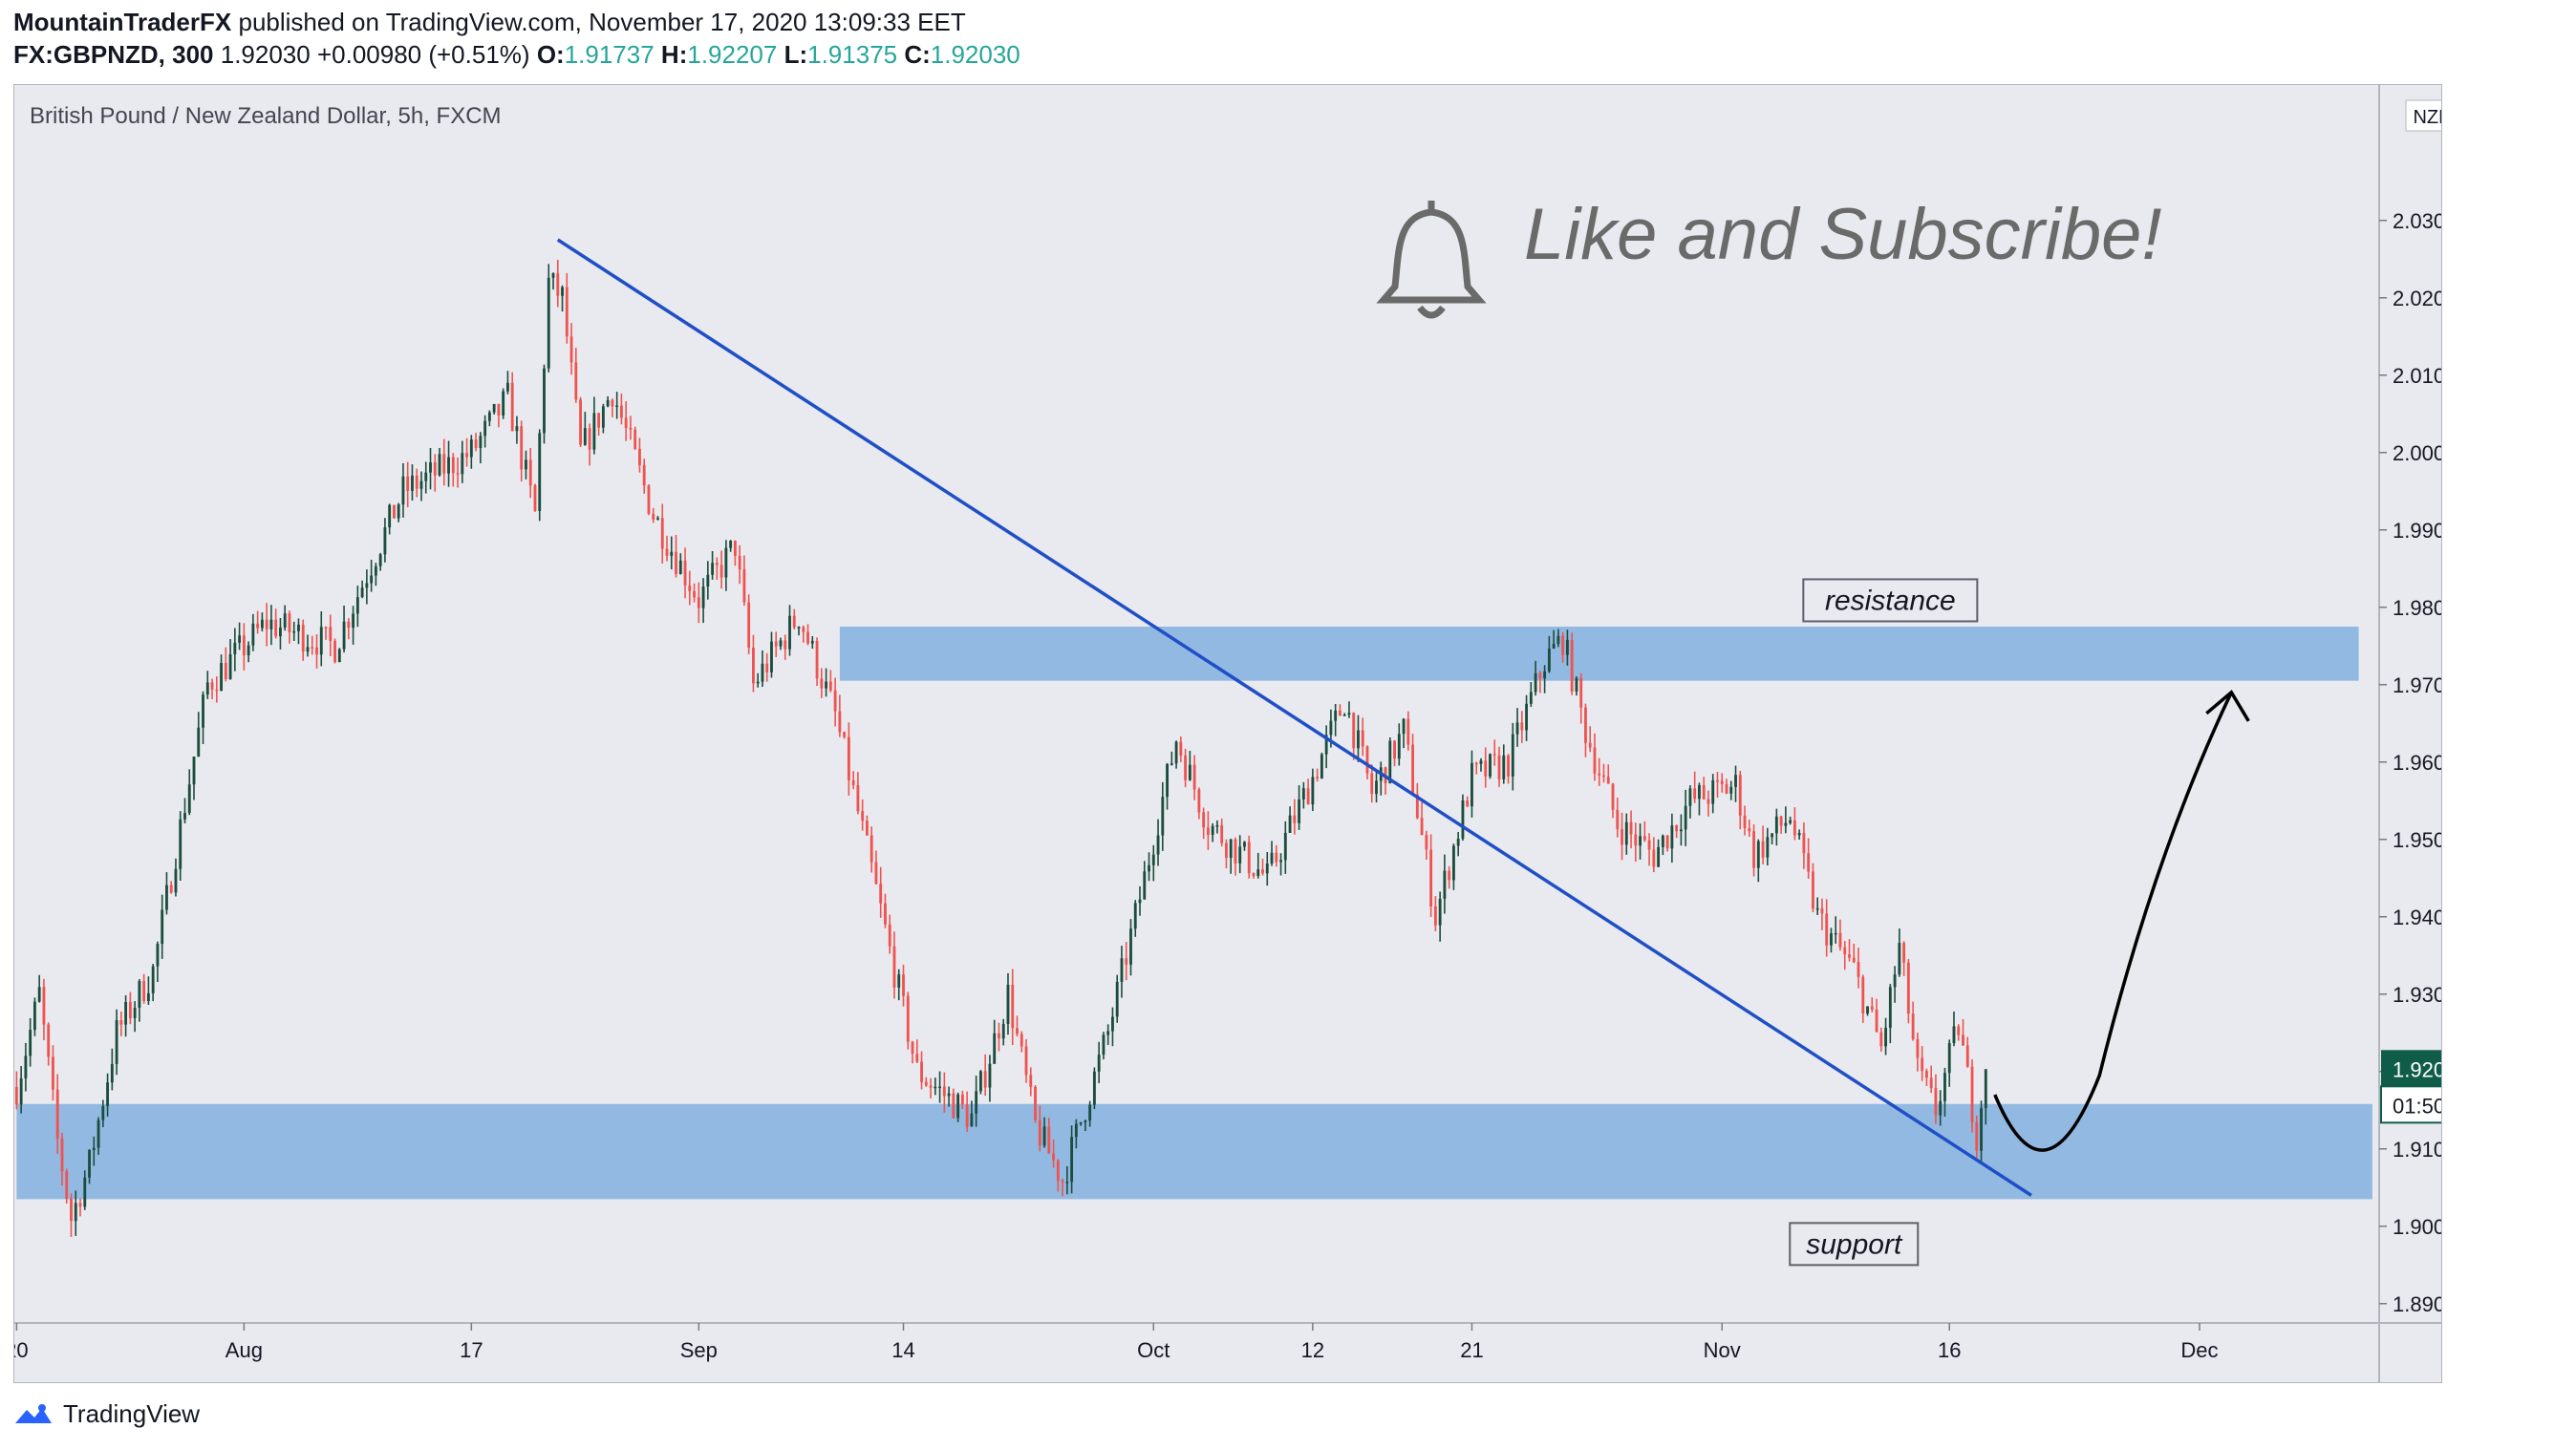 The height and width of the screenshot is (1450, 2576). Describe the element at coordinates (2423, 115) in the screenshot. I see `currency-box` at that location.